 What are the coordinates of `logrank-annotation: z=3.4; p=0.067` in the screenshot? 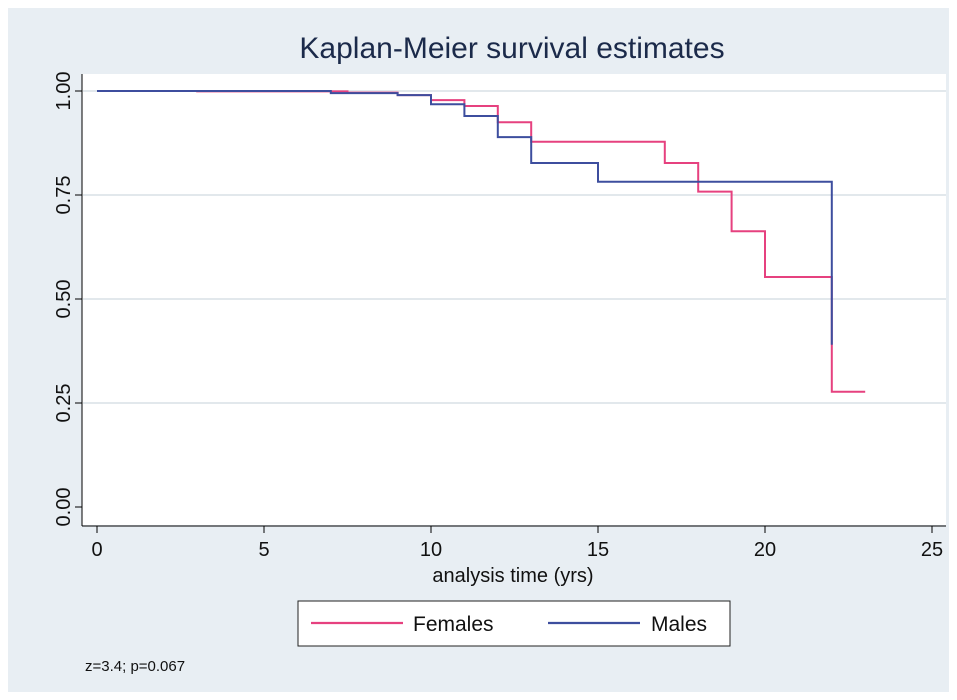 It's located at (135, 666).